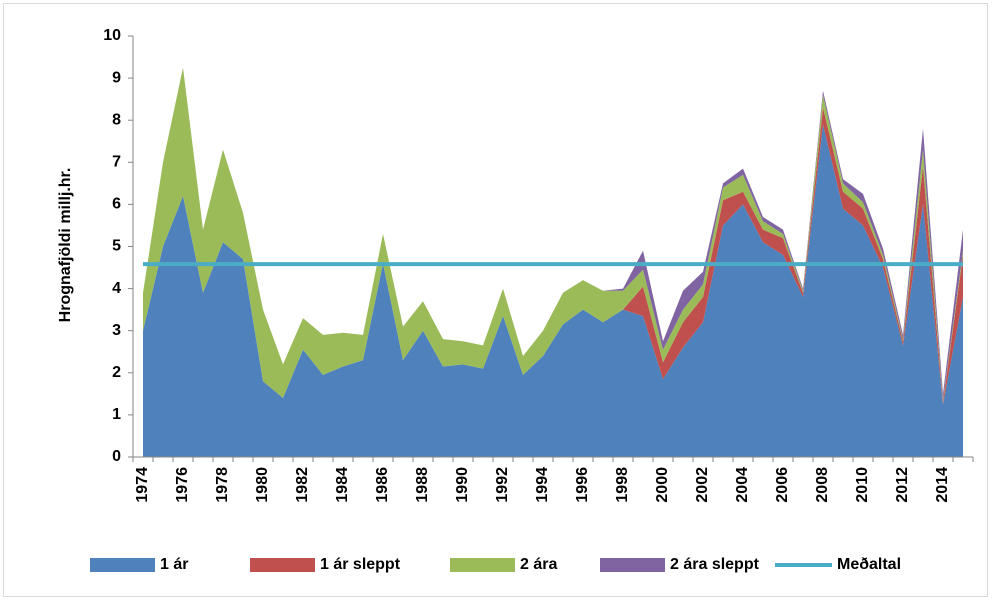 The width and height of the screenshot is (992, 601). Describe the element at coordinates (502, 485) in the screenshot. I see `x-tick-label: 1992` at that location.